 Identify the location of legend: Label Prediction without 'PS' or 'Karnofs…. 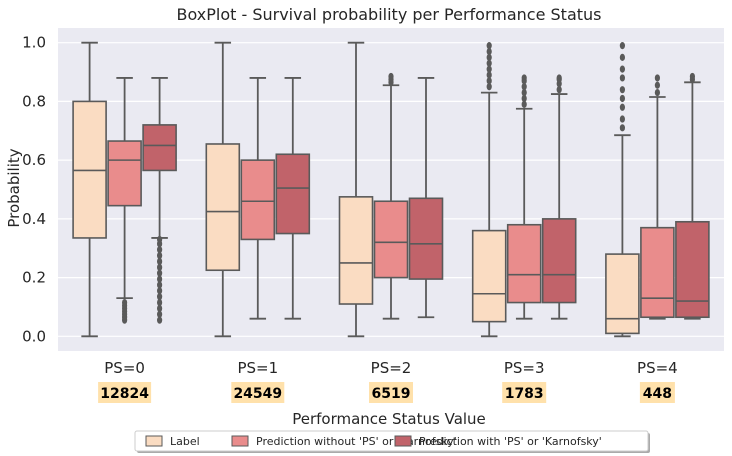
(392, 441).